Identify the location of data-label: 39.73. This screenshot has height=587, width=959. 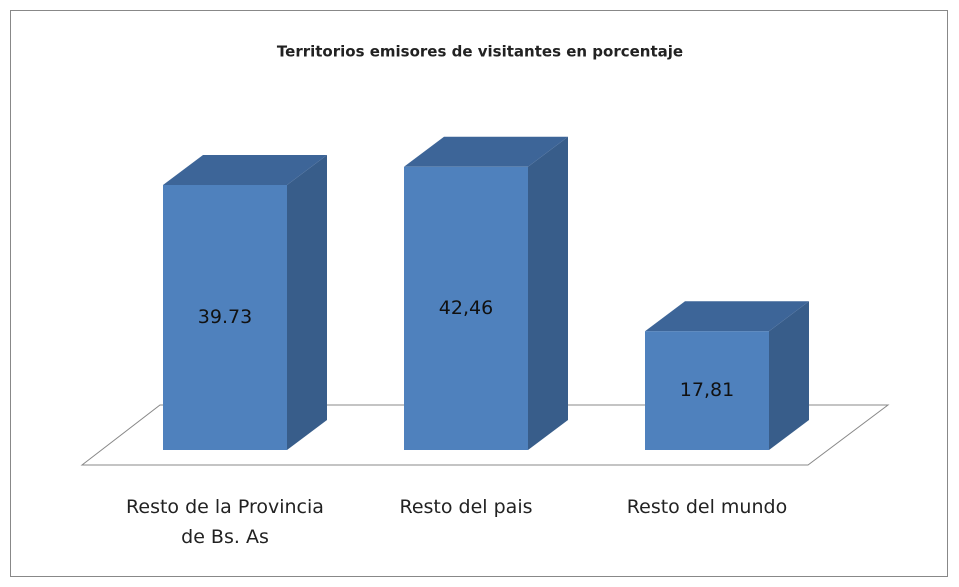
(225, 317).